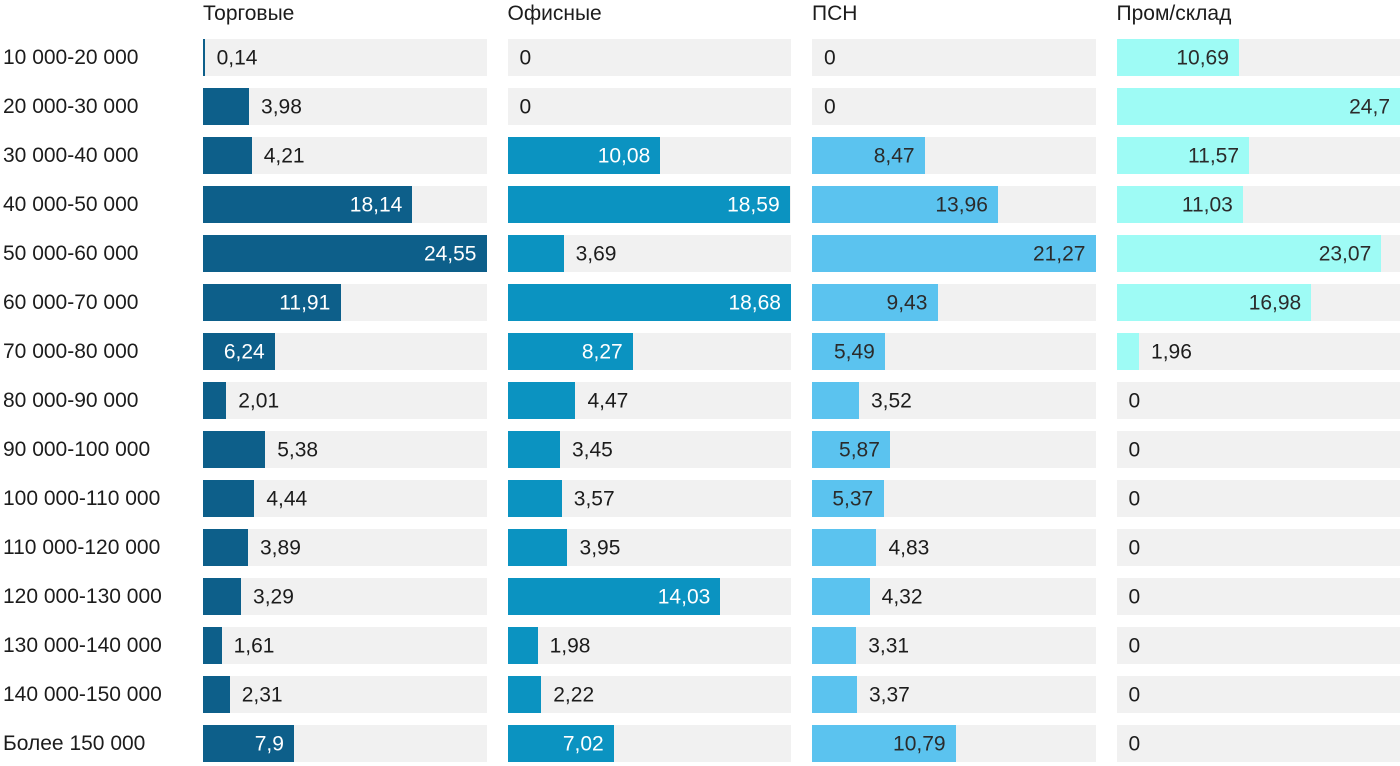 Image resolution: width=1400 pixels, height=766 pixels. Describe the element at coordinates (835, 13) in the screenshot. I see `series-header-psn: ПСН` at that location.